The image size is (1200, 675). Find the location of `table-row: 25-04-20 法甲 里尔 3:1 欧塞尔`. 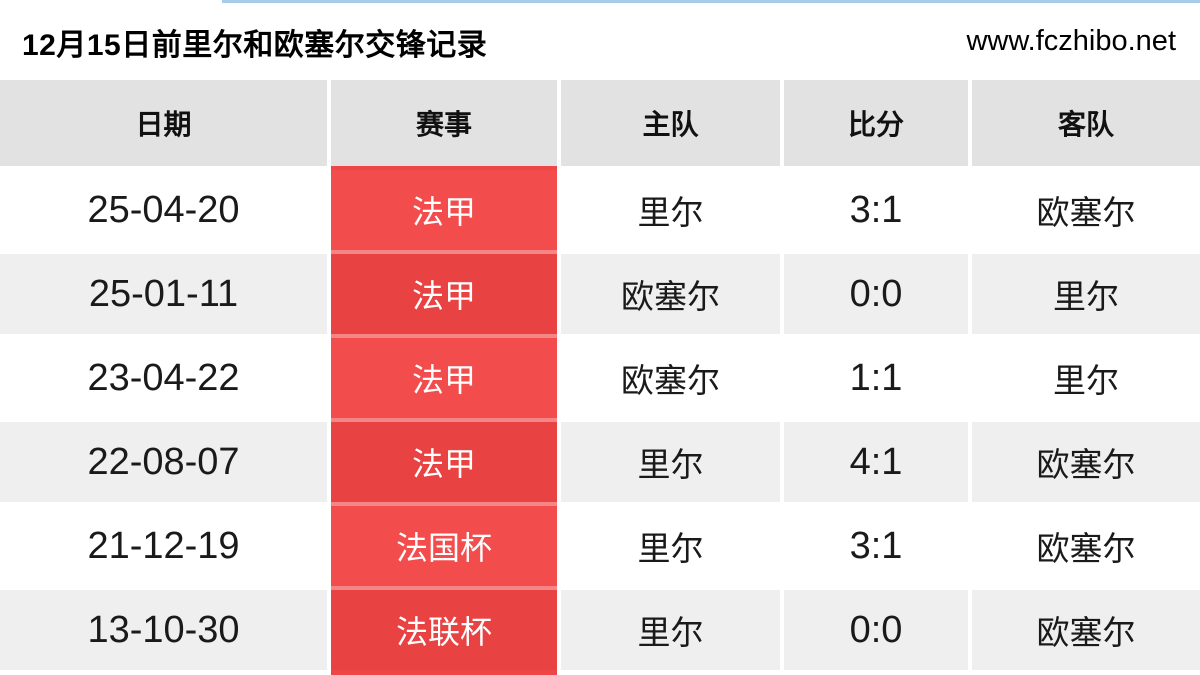

table-row: 25-04-20 法甲 里尔 3:1 欧塞尔 is located at coordinates (600, 210).